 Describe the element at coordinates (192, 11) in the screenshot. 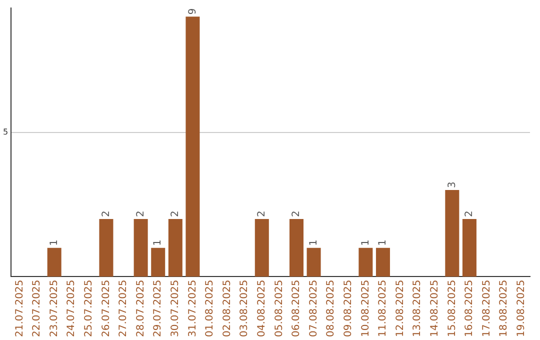

I see `data-label: 9` at that location.